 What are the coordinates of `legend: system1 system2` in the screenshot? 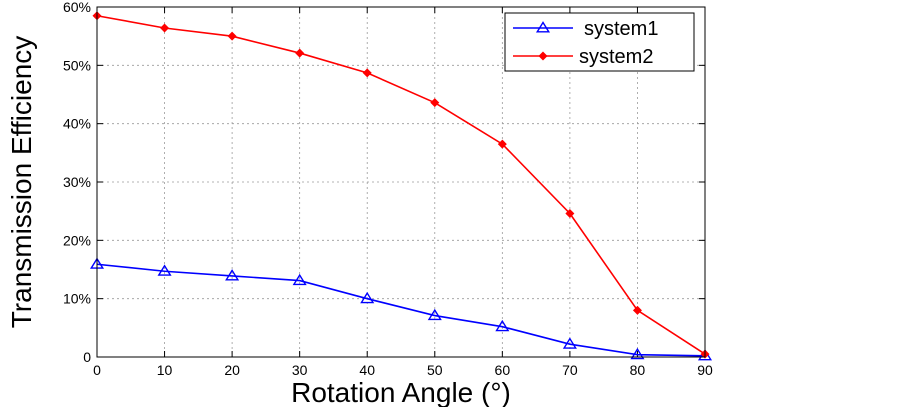 It's located at (599, 42).